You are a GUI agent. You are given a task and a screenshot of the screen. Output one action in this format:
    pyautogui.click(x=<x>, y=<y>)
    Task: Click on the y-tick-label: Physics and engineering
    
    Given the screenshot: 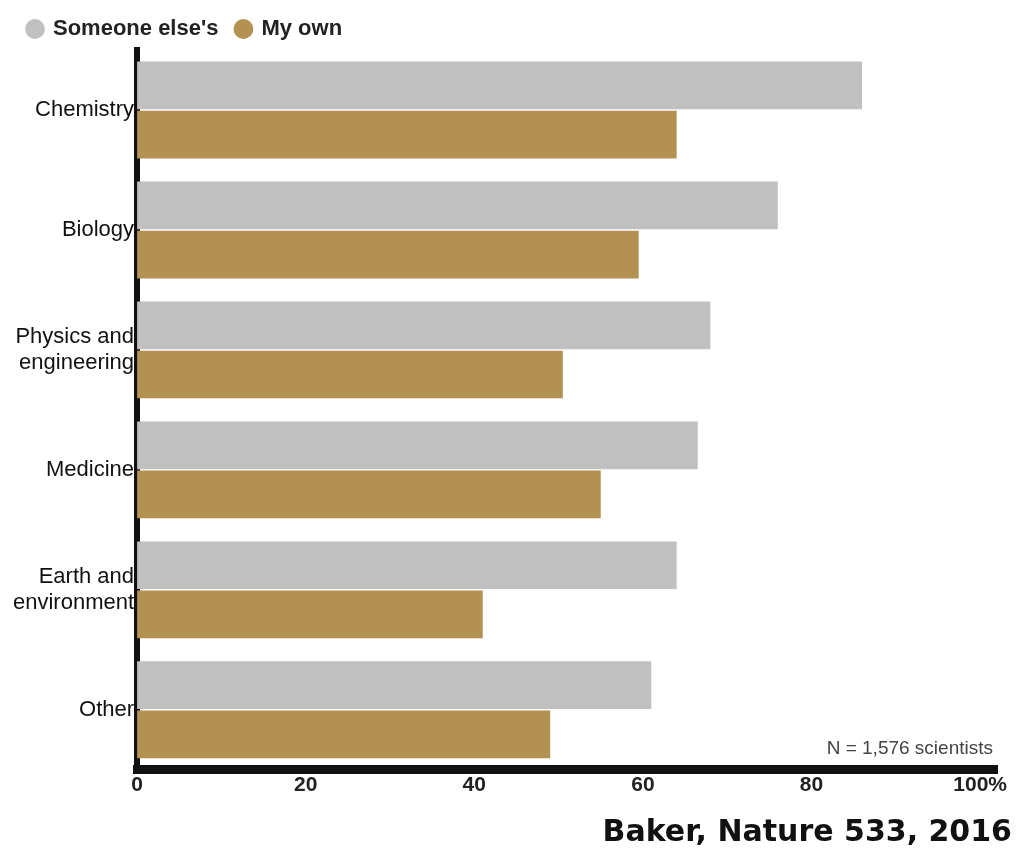 What is the action you would take?
    pyautogui.click(x=75, y=348)
    